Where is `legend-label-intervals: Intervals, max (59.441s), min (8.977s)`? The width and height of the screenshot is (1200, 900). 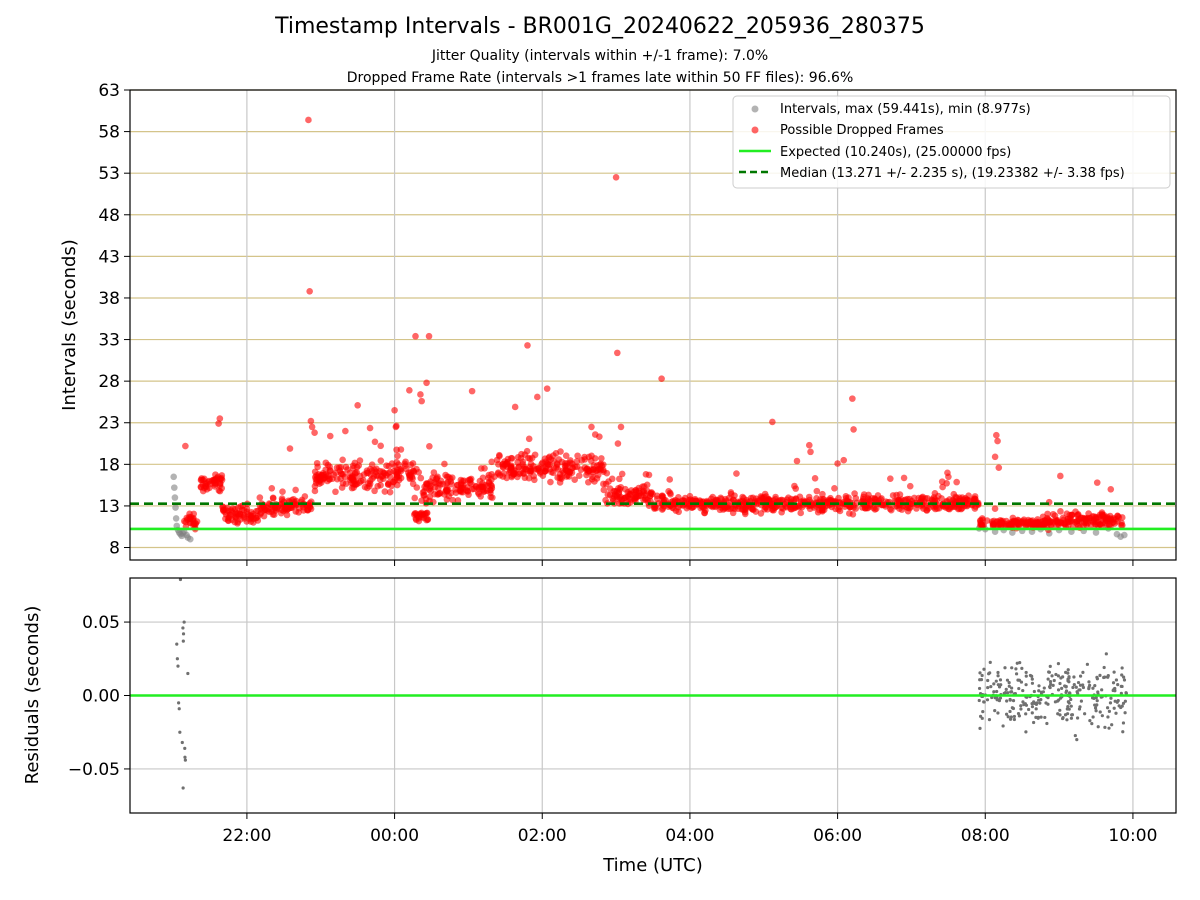 legend-label-intervals: Intervals, max (59.441s), min (8.977s) is located at coordinates (905, 109).